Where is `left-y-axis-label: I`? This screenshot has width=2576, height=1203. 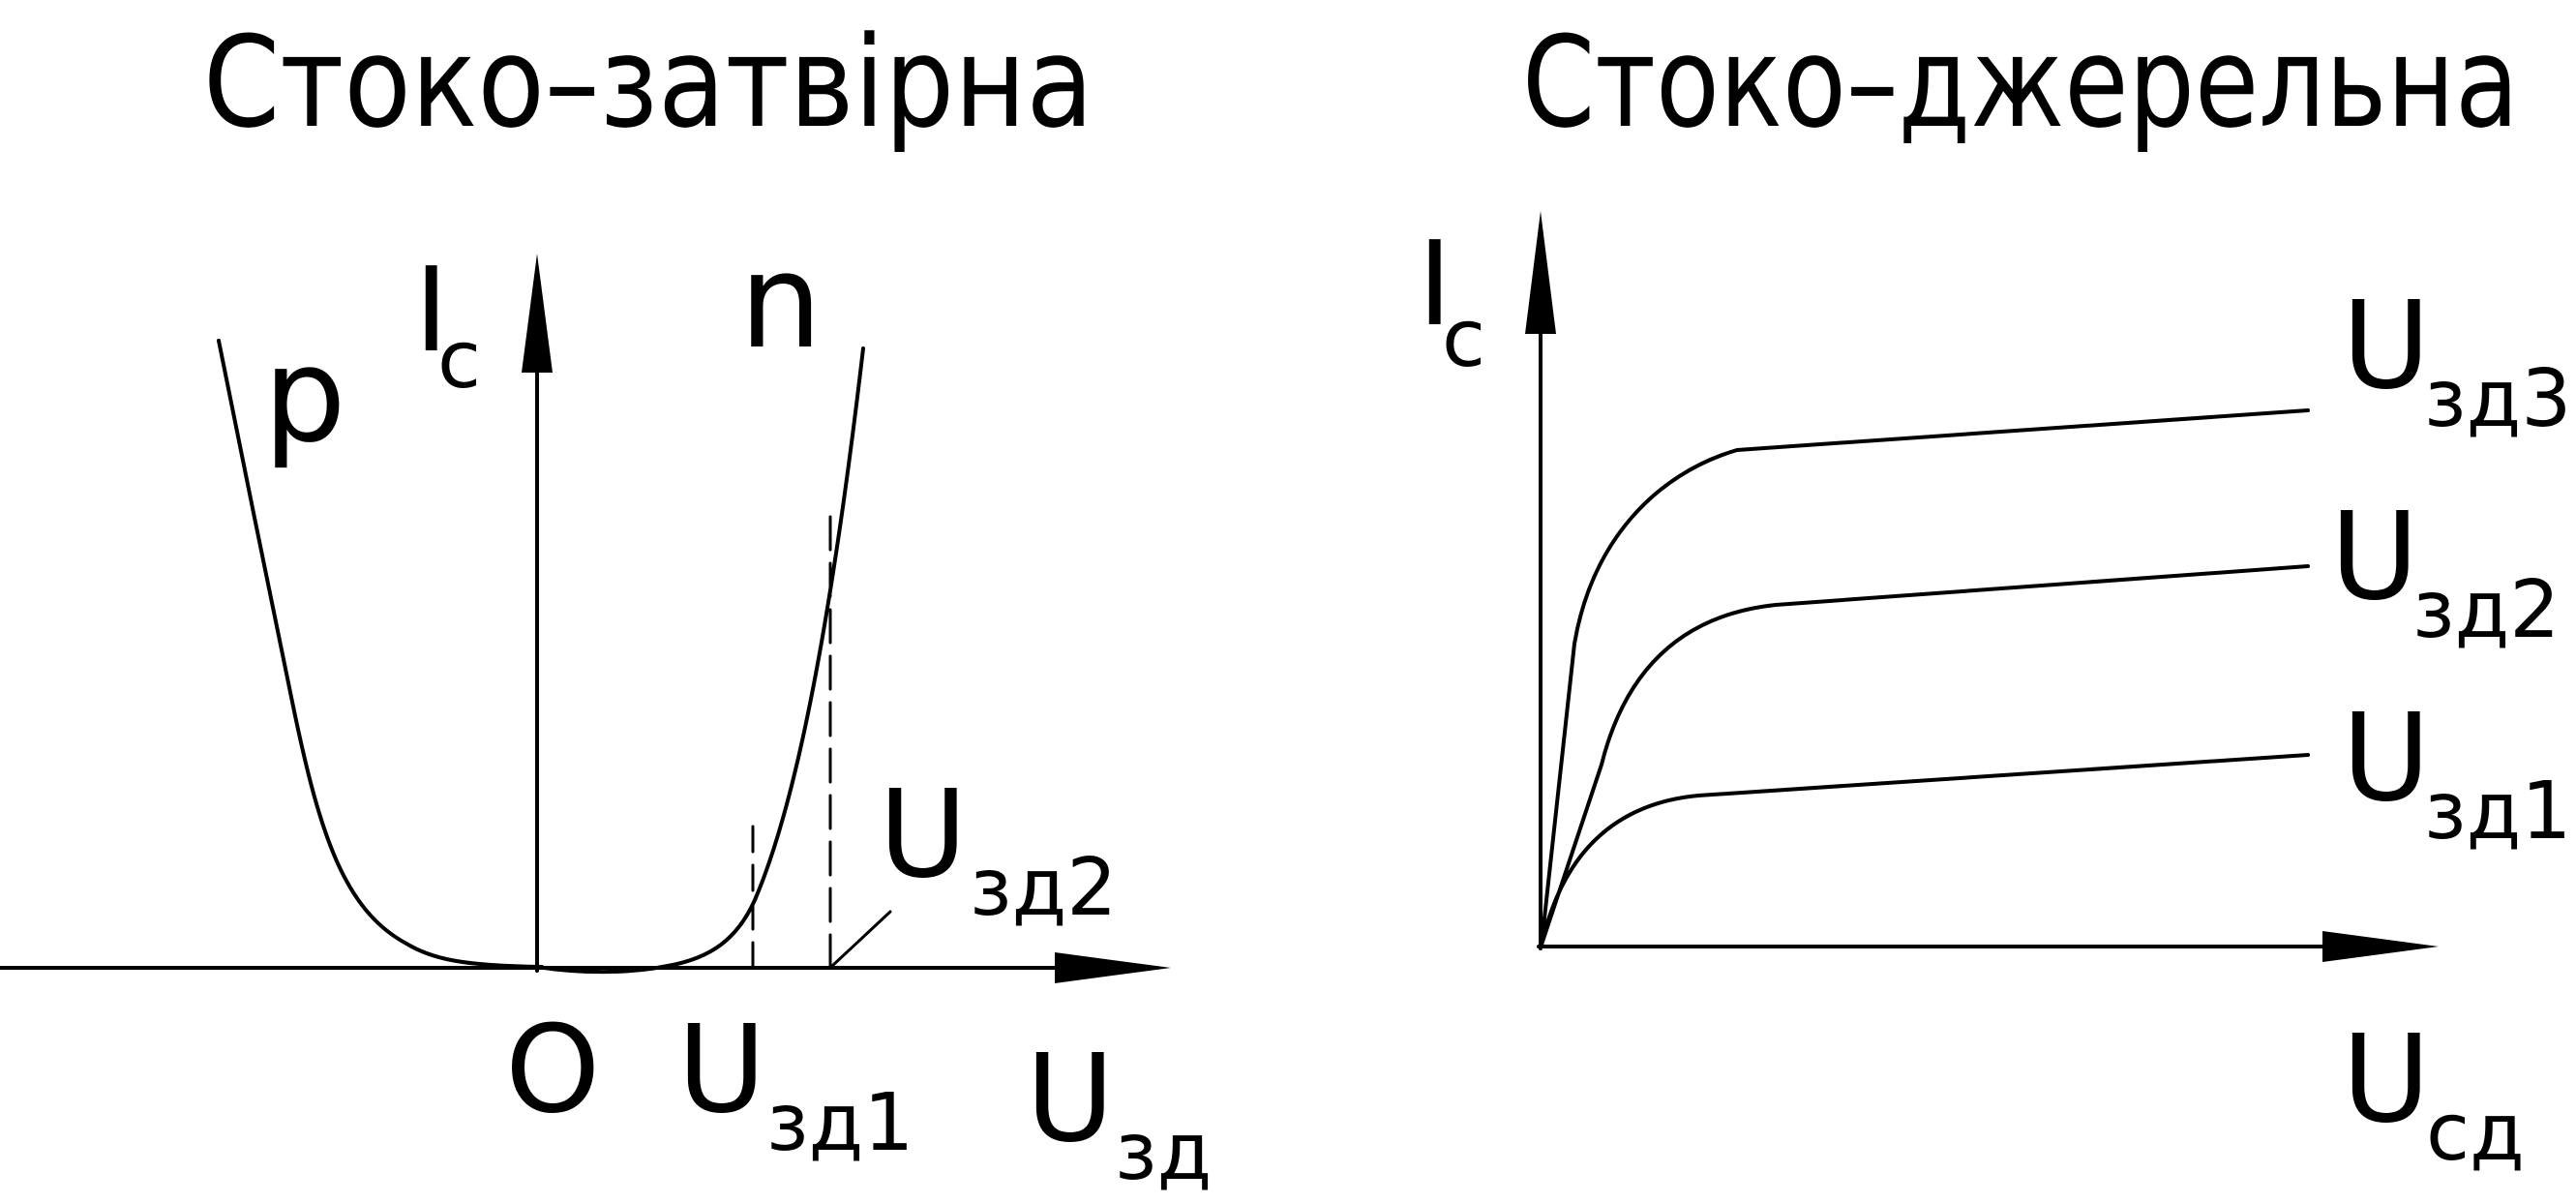 left-y-axis-label: I is located at coordinates (431, 311).